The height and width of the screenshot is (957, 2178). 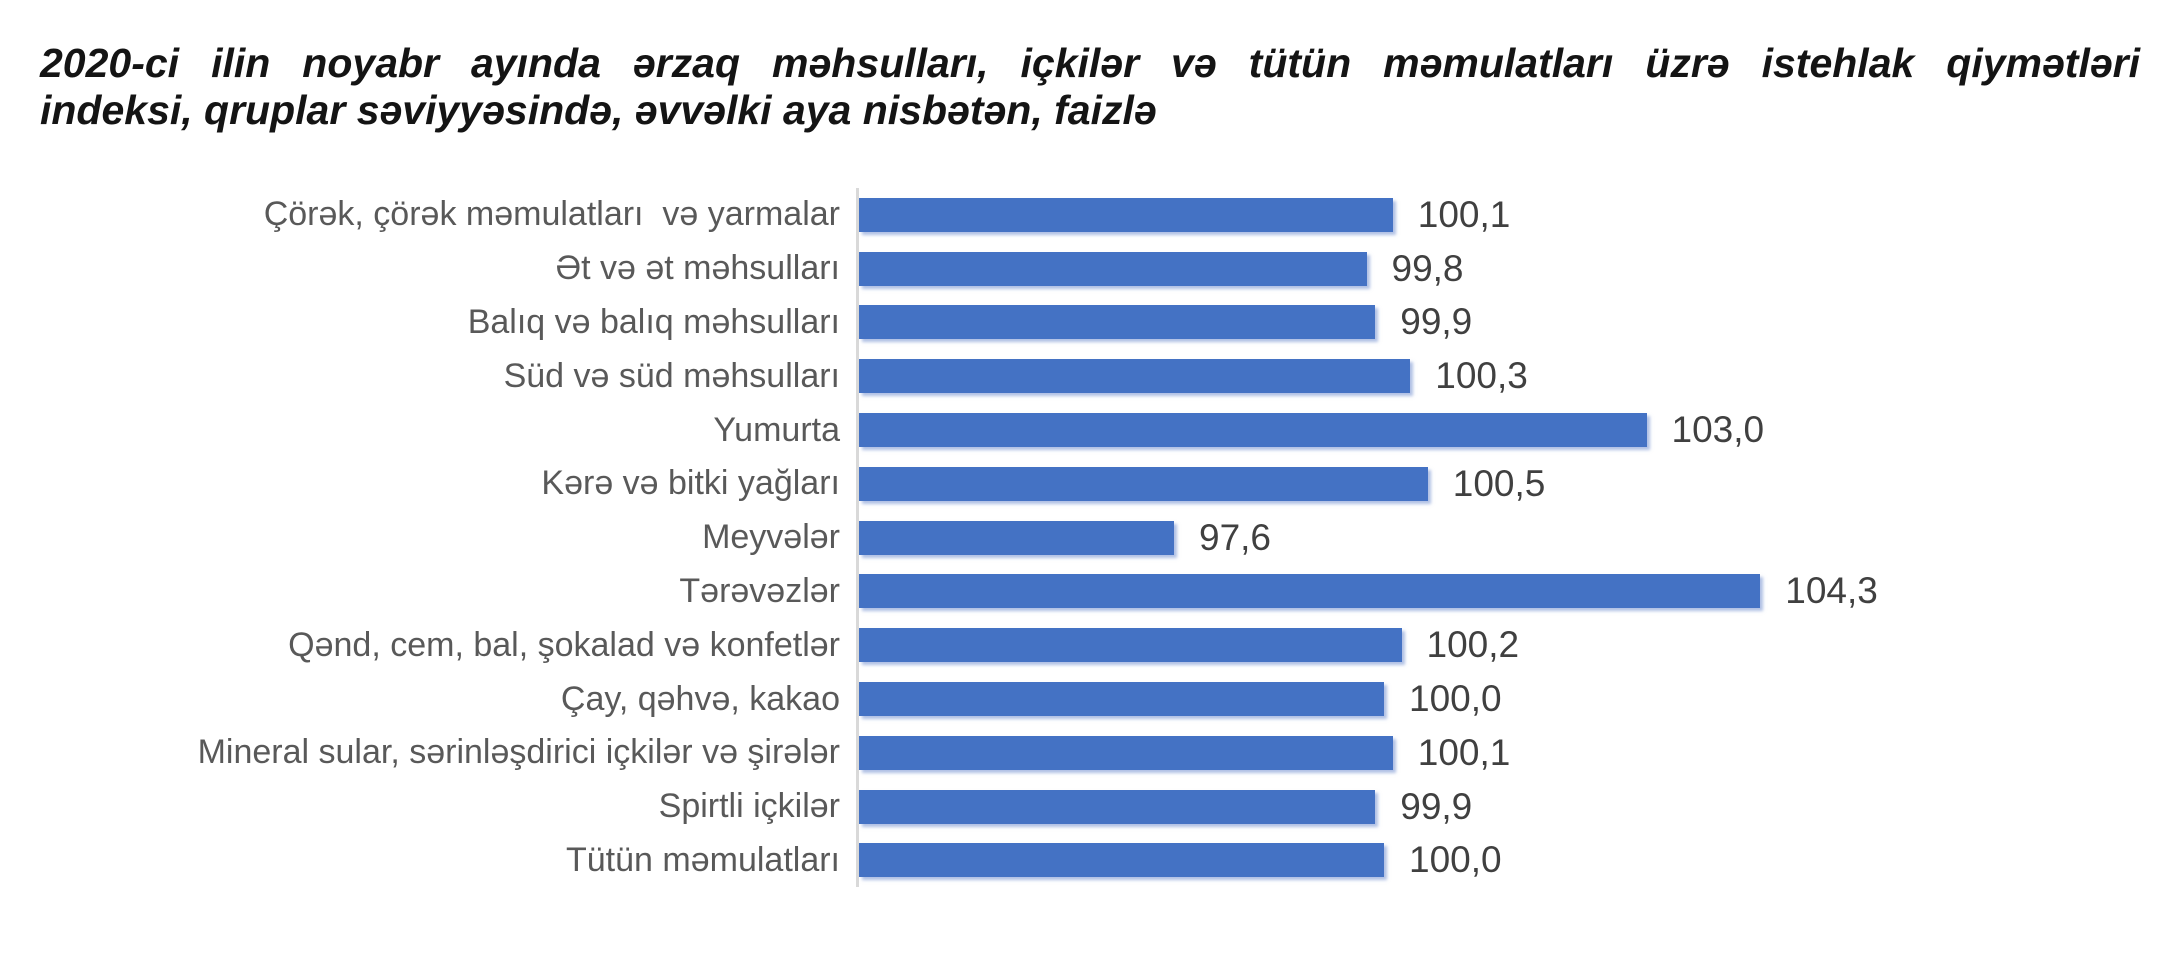 I want to click on plot-area-row: 103,0, so click(x=1517, y=430).